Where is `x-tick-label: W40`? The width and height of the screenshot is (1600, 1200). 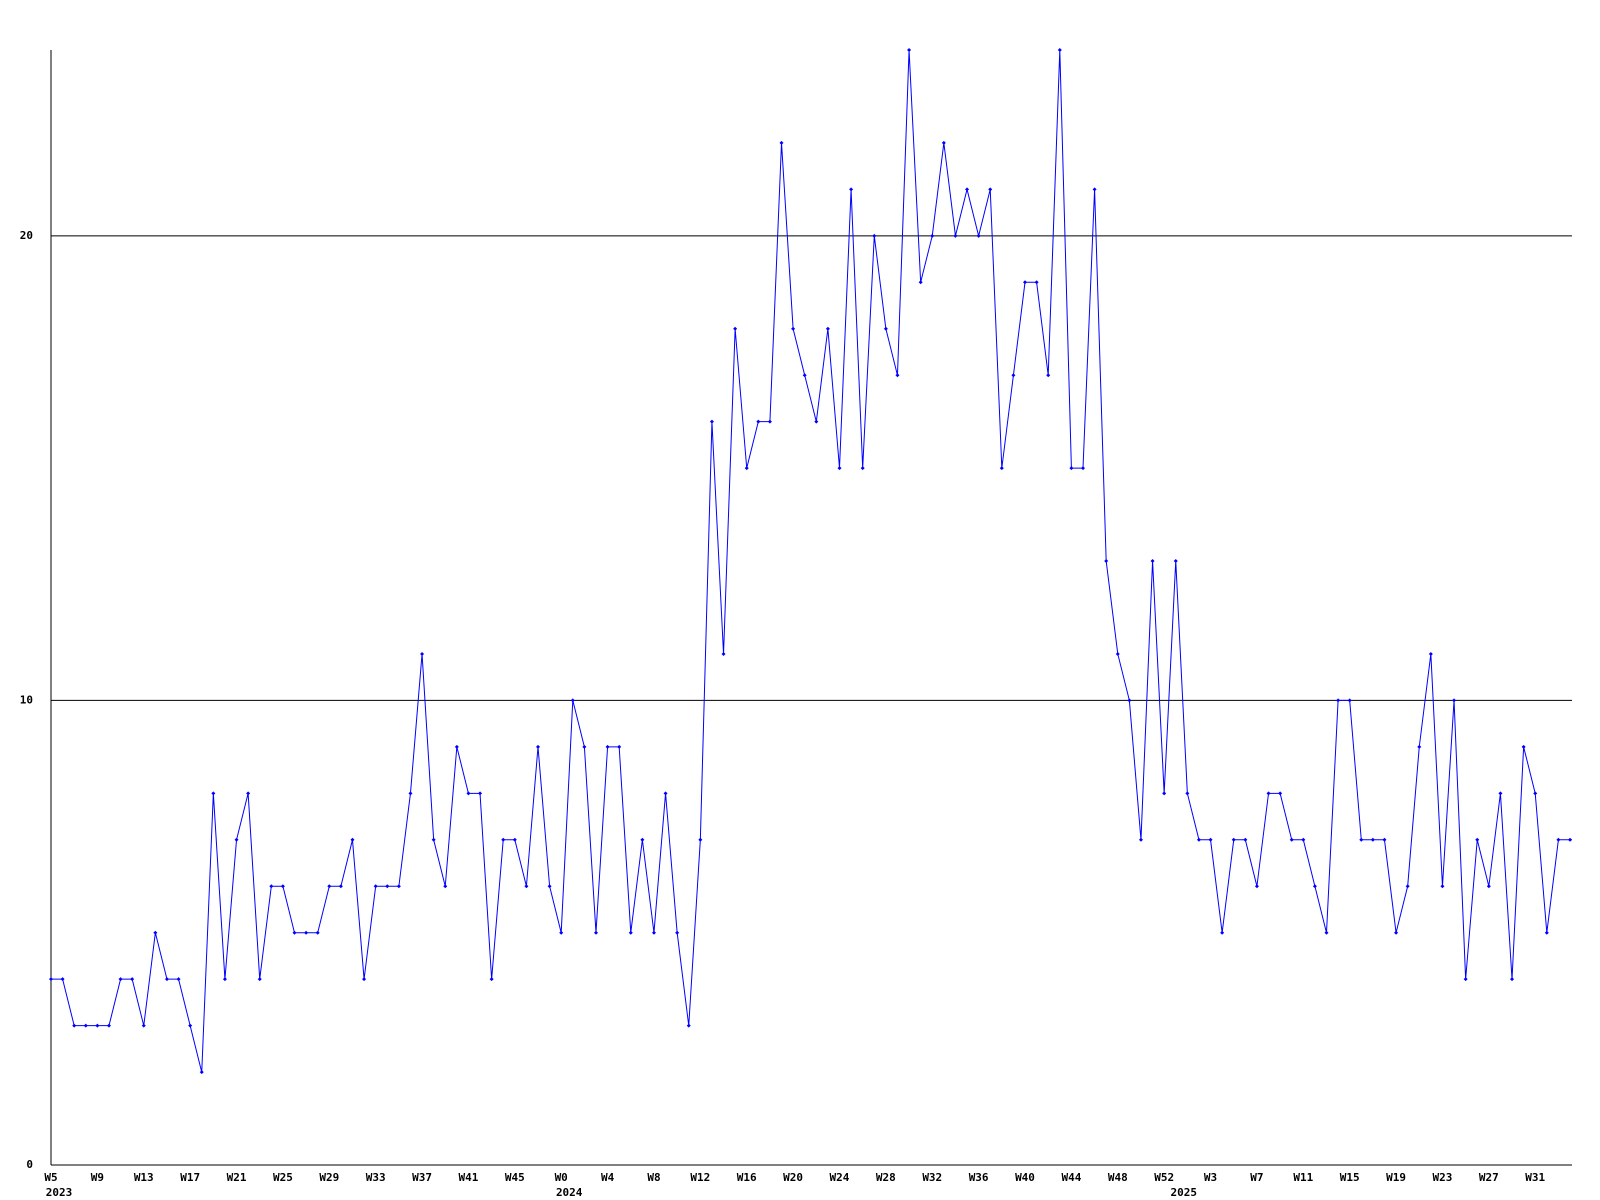
x-tick-label: W40 is located at coordinates (1025, 1177).